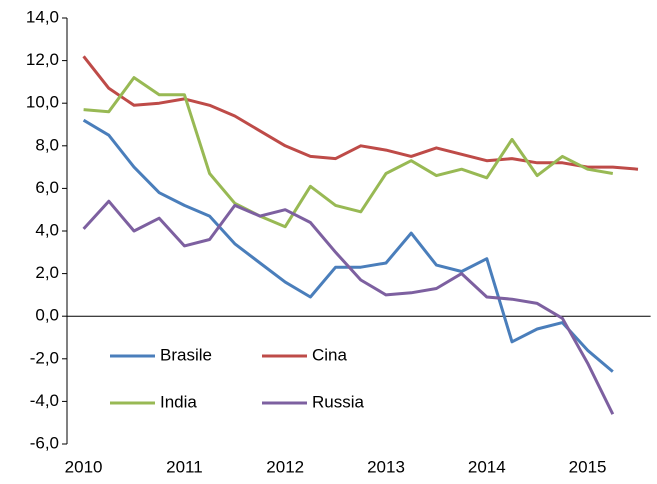 This screenshot has width=657, height=484. What do you see at coordinates (285, 466) in the screenshot?
I see `x-tick-label: 2012` at bounding box center [285, 466].